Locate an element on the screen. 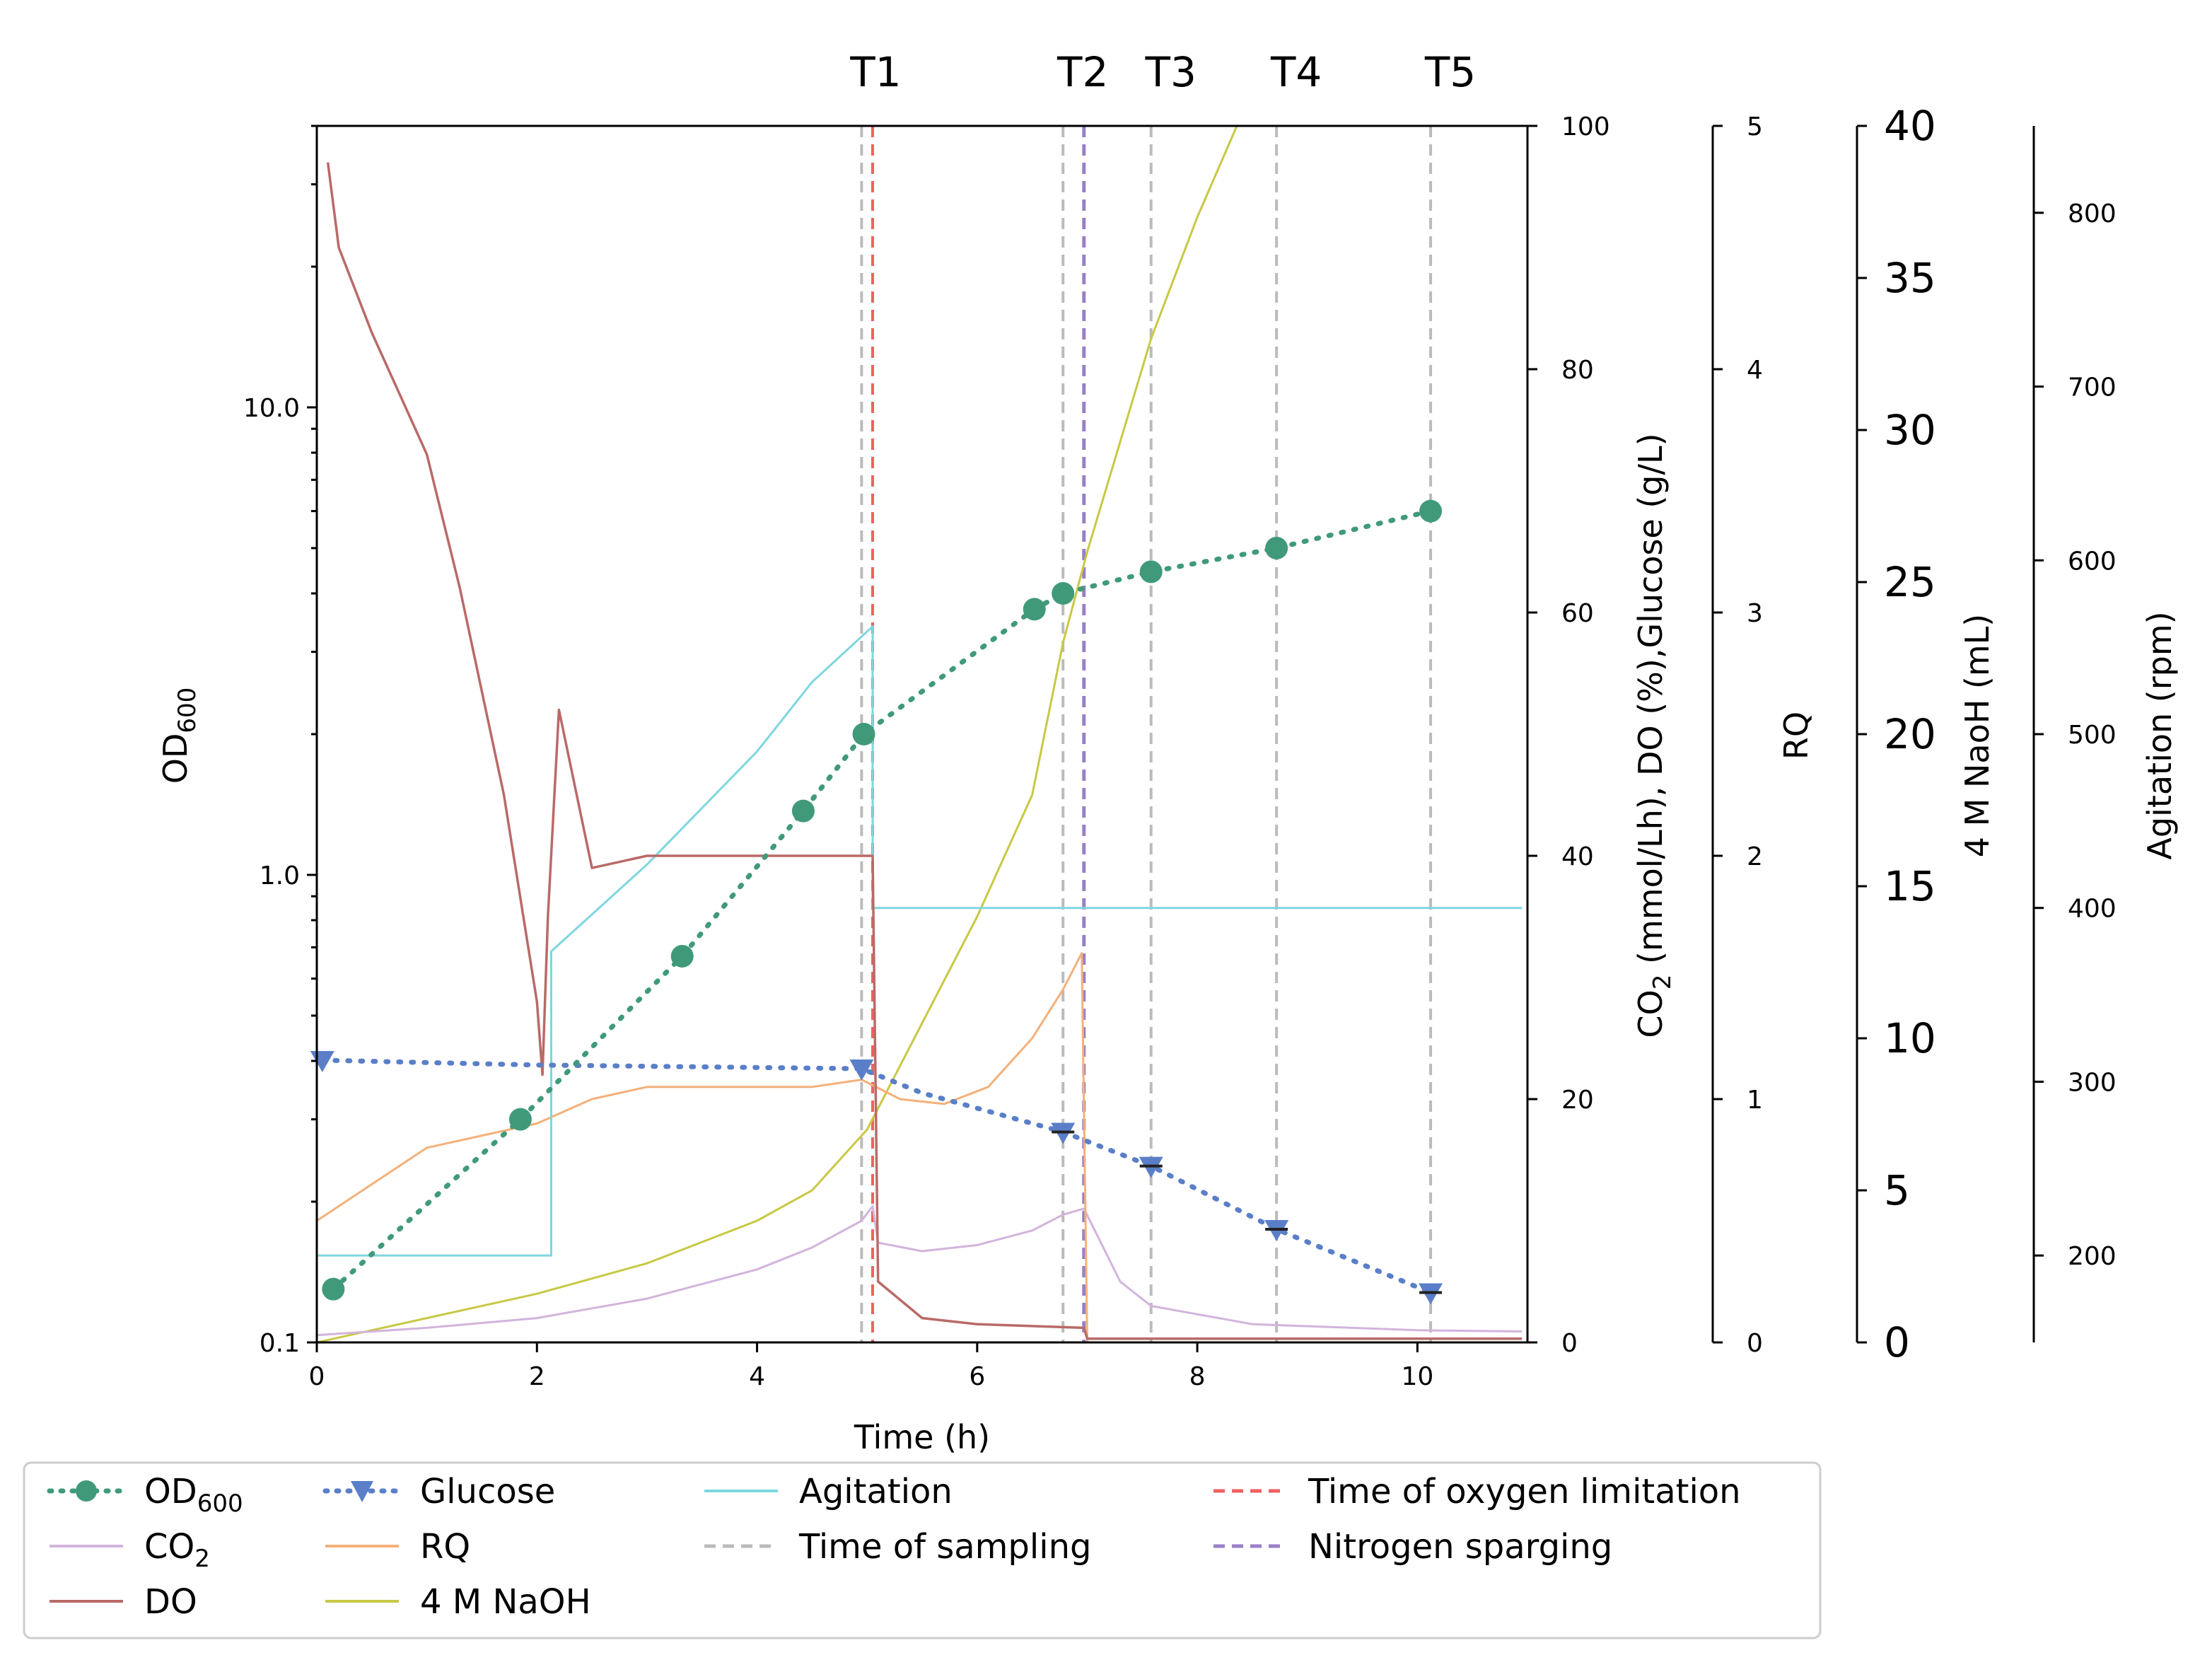 The image size is (2212, 1672). legend-label: 4 M NaOH is located at coordinates (505, 1602).